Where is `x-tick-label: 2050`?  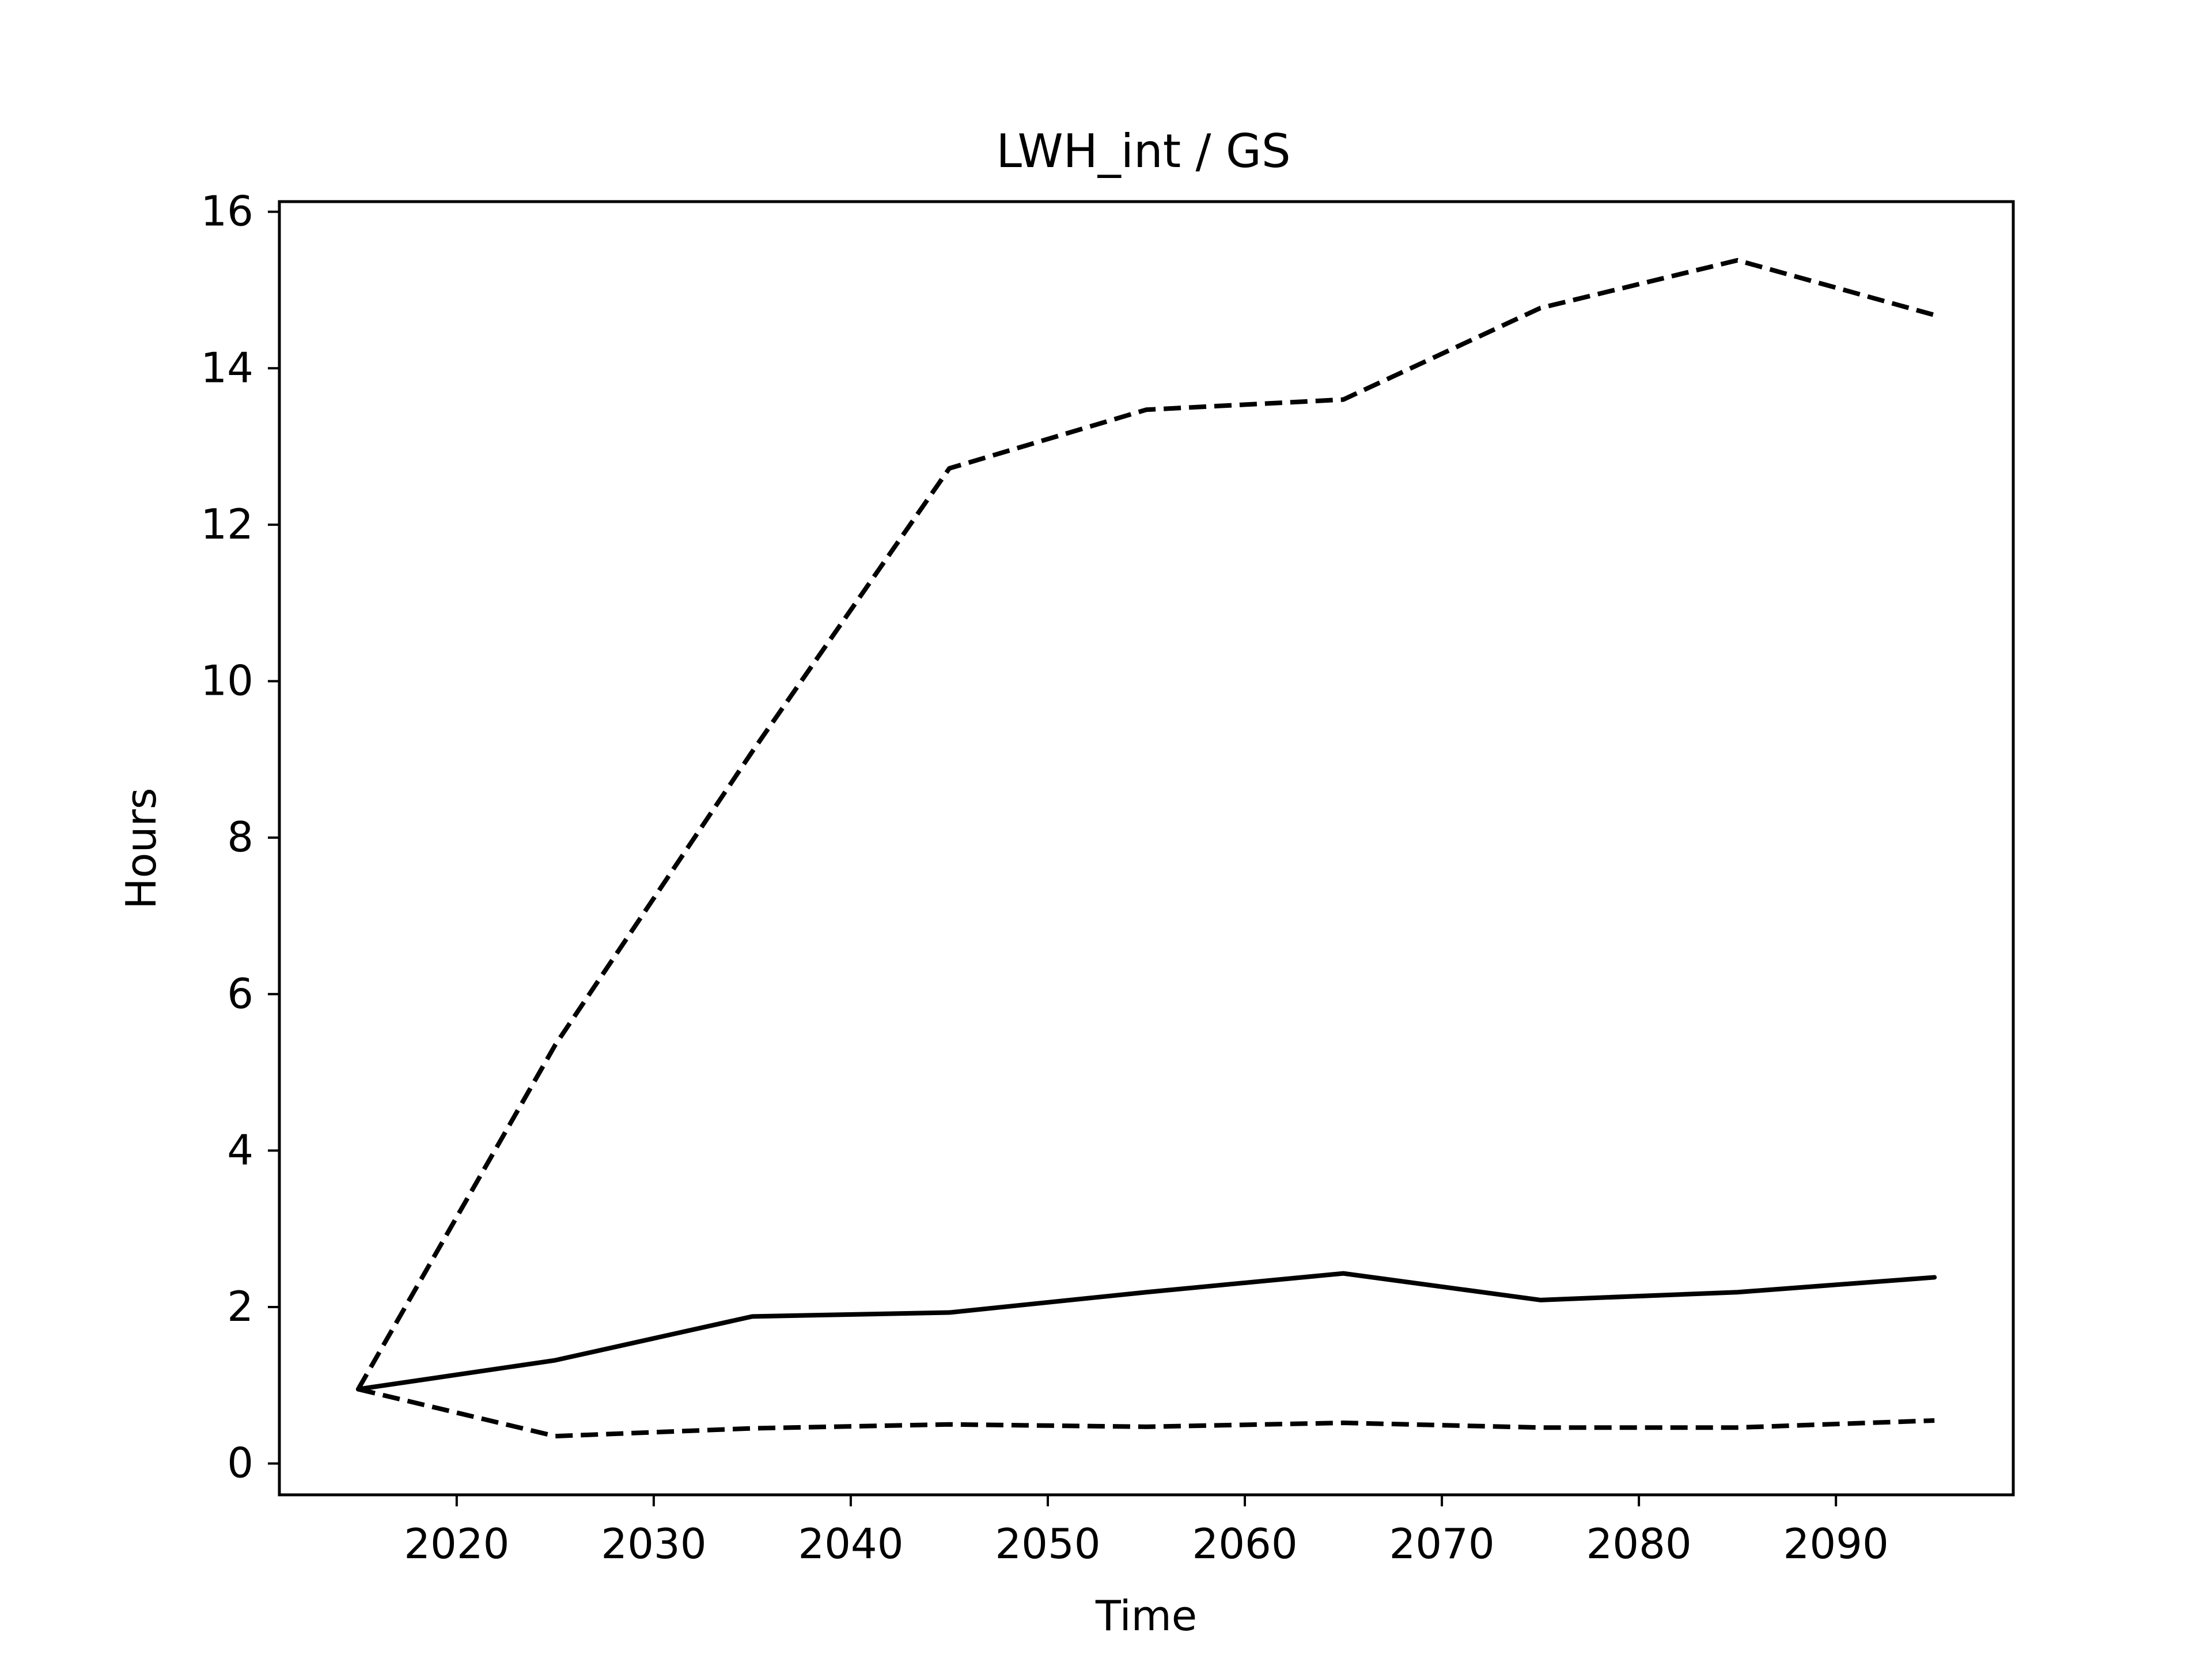
x-tick-label: 2050 is located at coordinates (1047, 1544).